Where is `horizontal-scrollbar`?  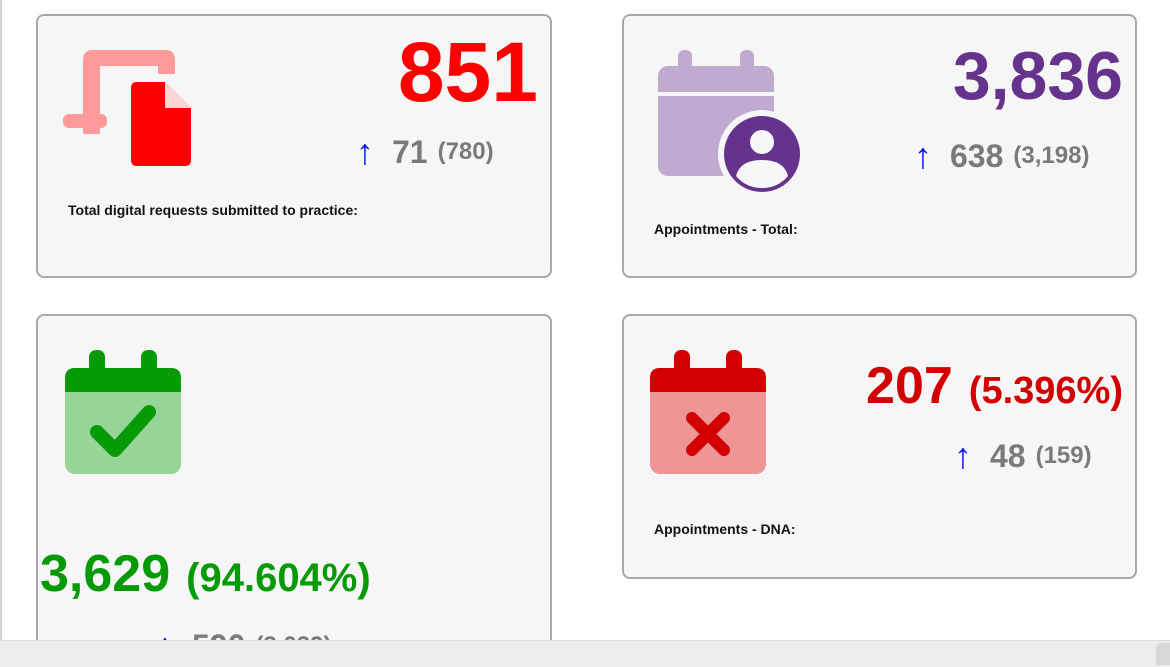
horizontal-scrollbar is located at coordinates (585, 653).